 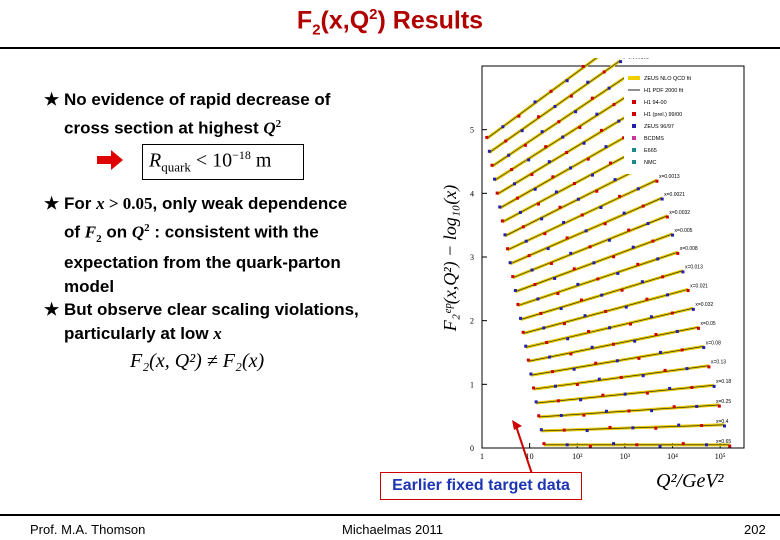 I want to click on callout-arrow-icon, so click(x=522, y=447).